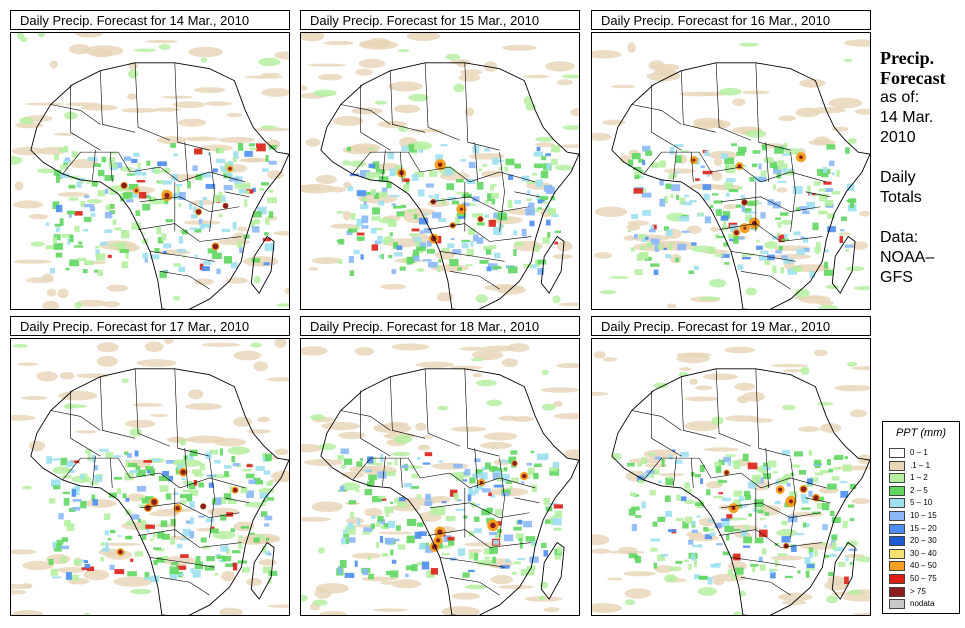 This screenshot has width=965, height=628. What do you see at coordinates (918, 591) in the screenshot?
I see `legend-label: > 75` at bounding box center [918, 591].